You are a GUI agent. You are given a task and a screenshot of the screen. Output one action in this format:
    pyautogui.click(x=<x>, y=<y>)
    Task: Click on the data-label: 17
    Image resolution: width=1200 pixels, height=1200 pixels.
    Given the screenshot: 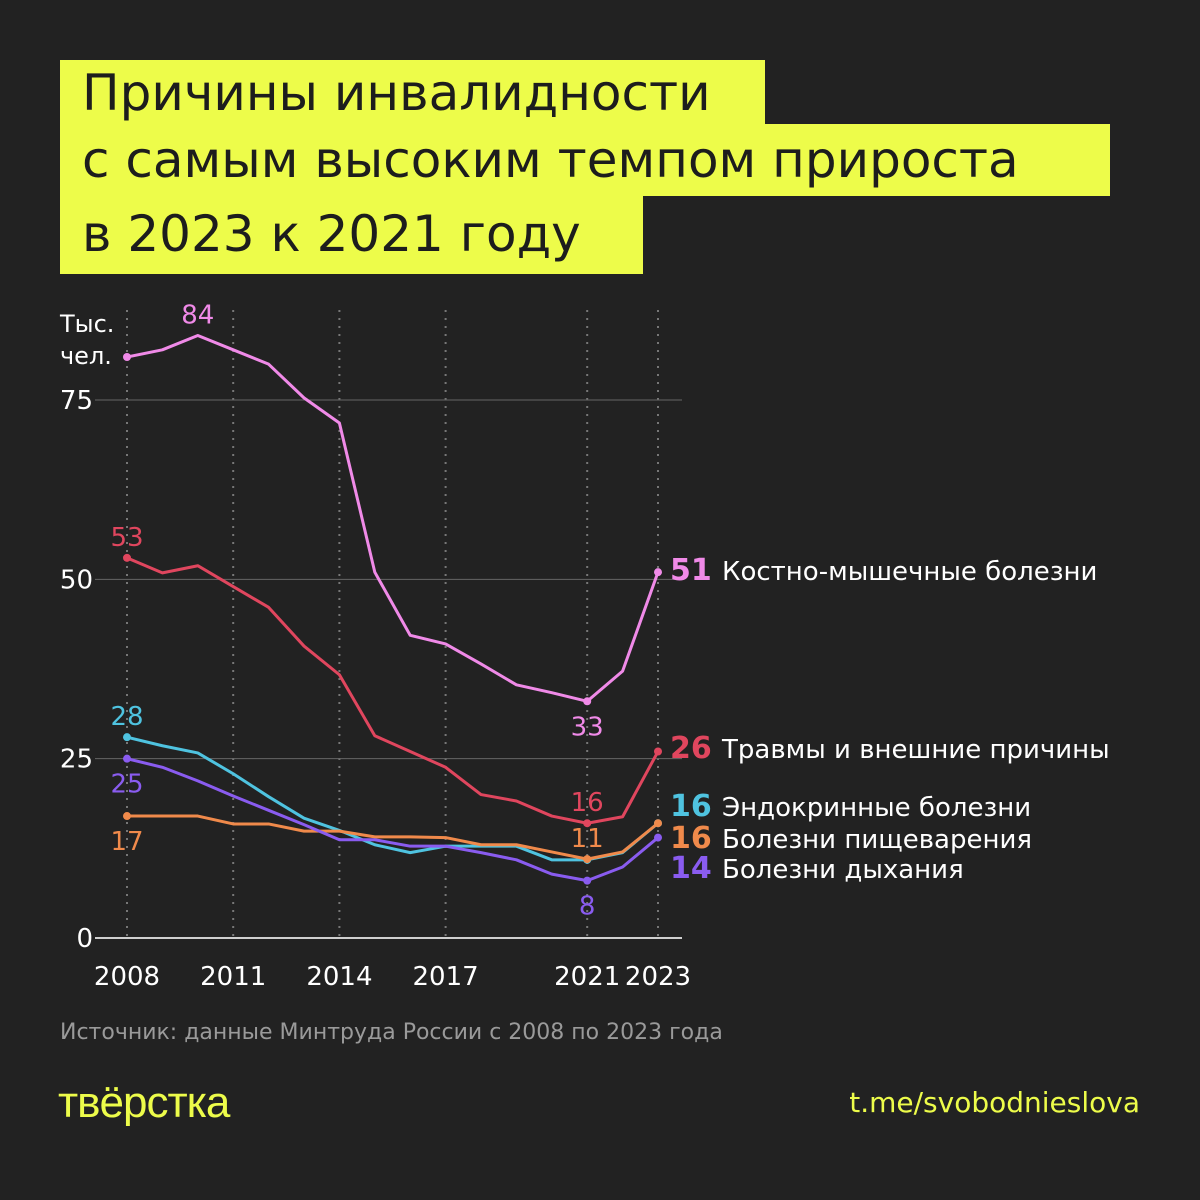 What is the action you would take?
    pyautogui.click(x=126, y=842)
    